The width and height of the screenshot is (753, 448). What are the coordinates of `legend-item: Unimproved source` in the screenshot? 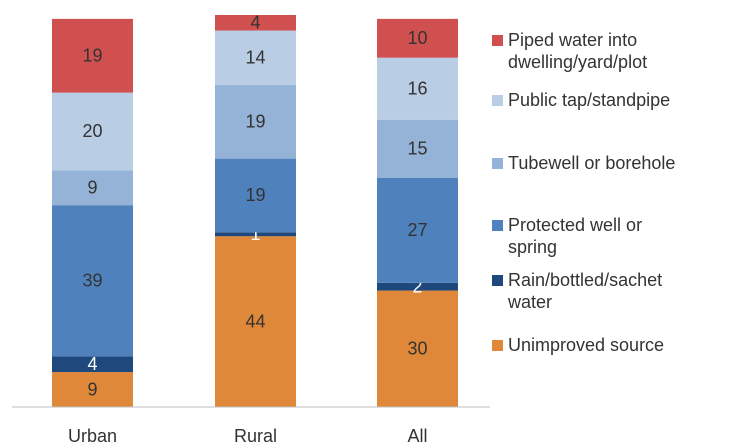 It's located at (622, 345).